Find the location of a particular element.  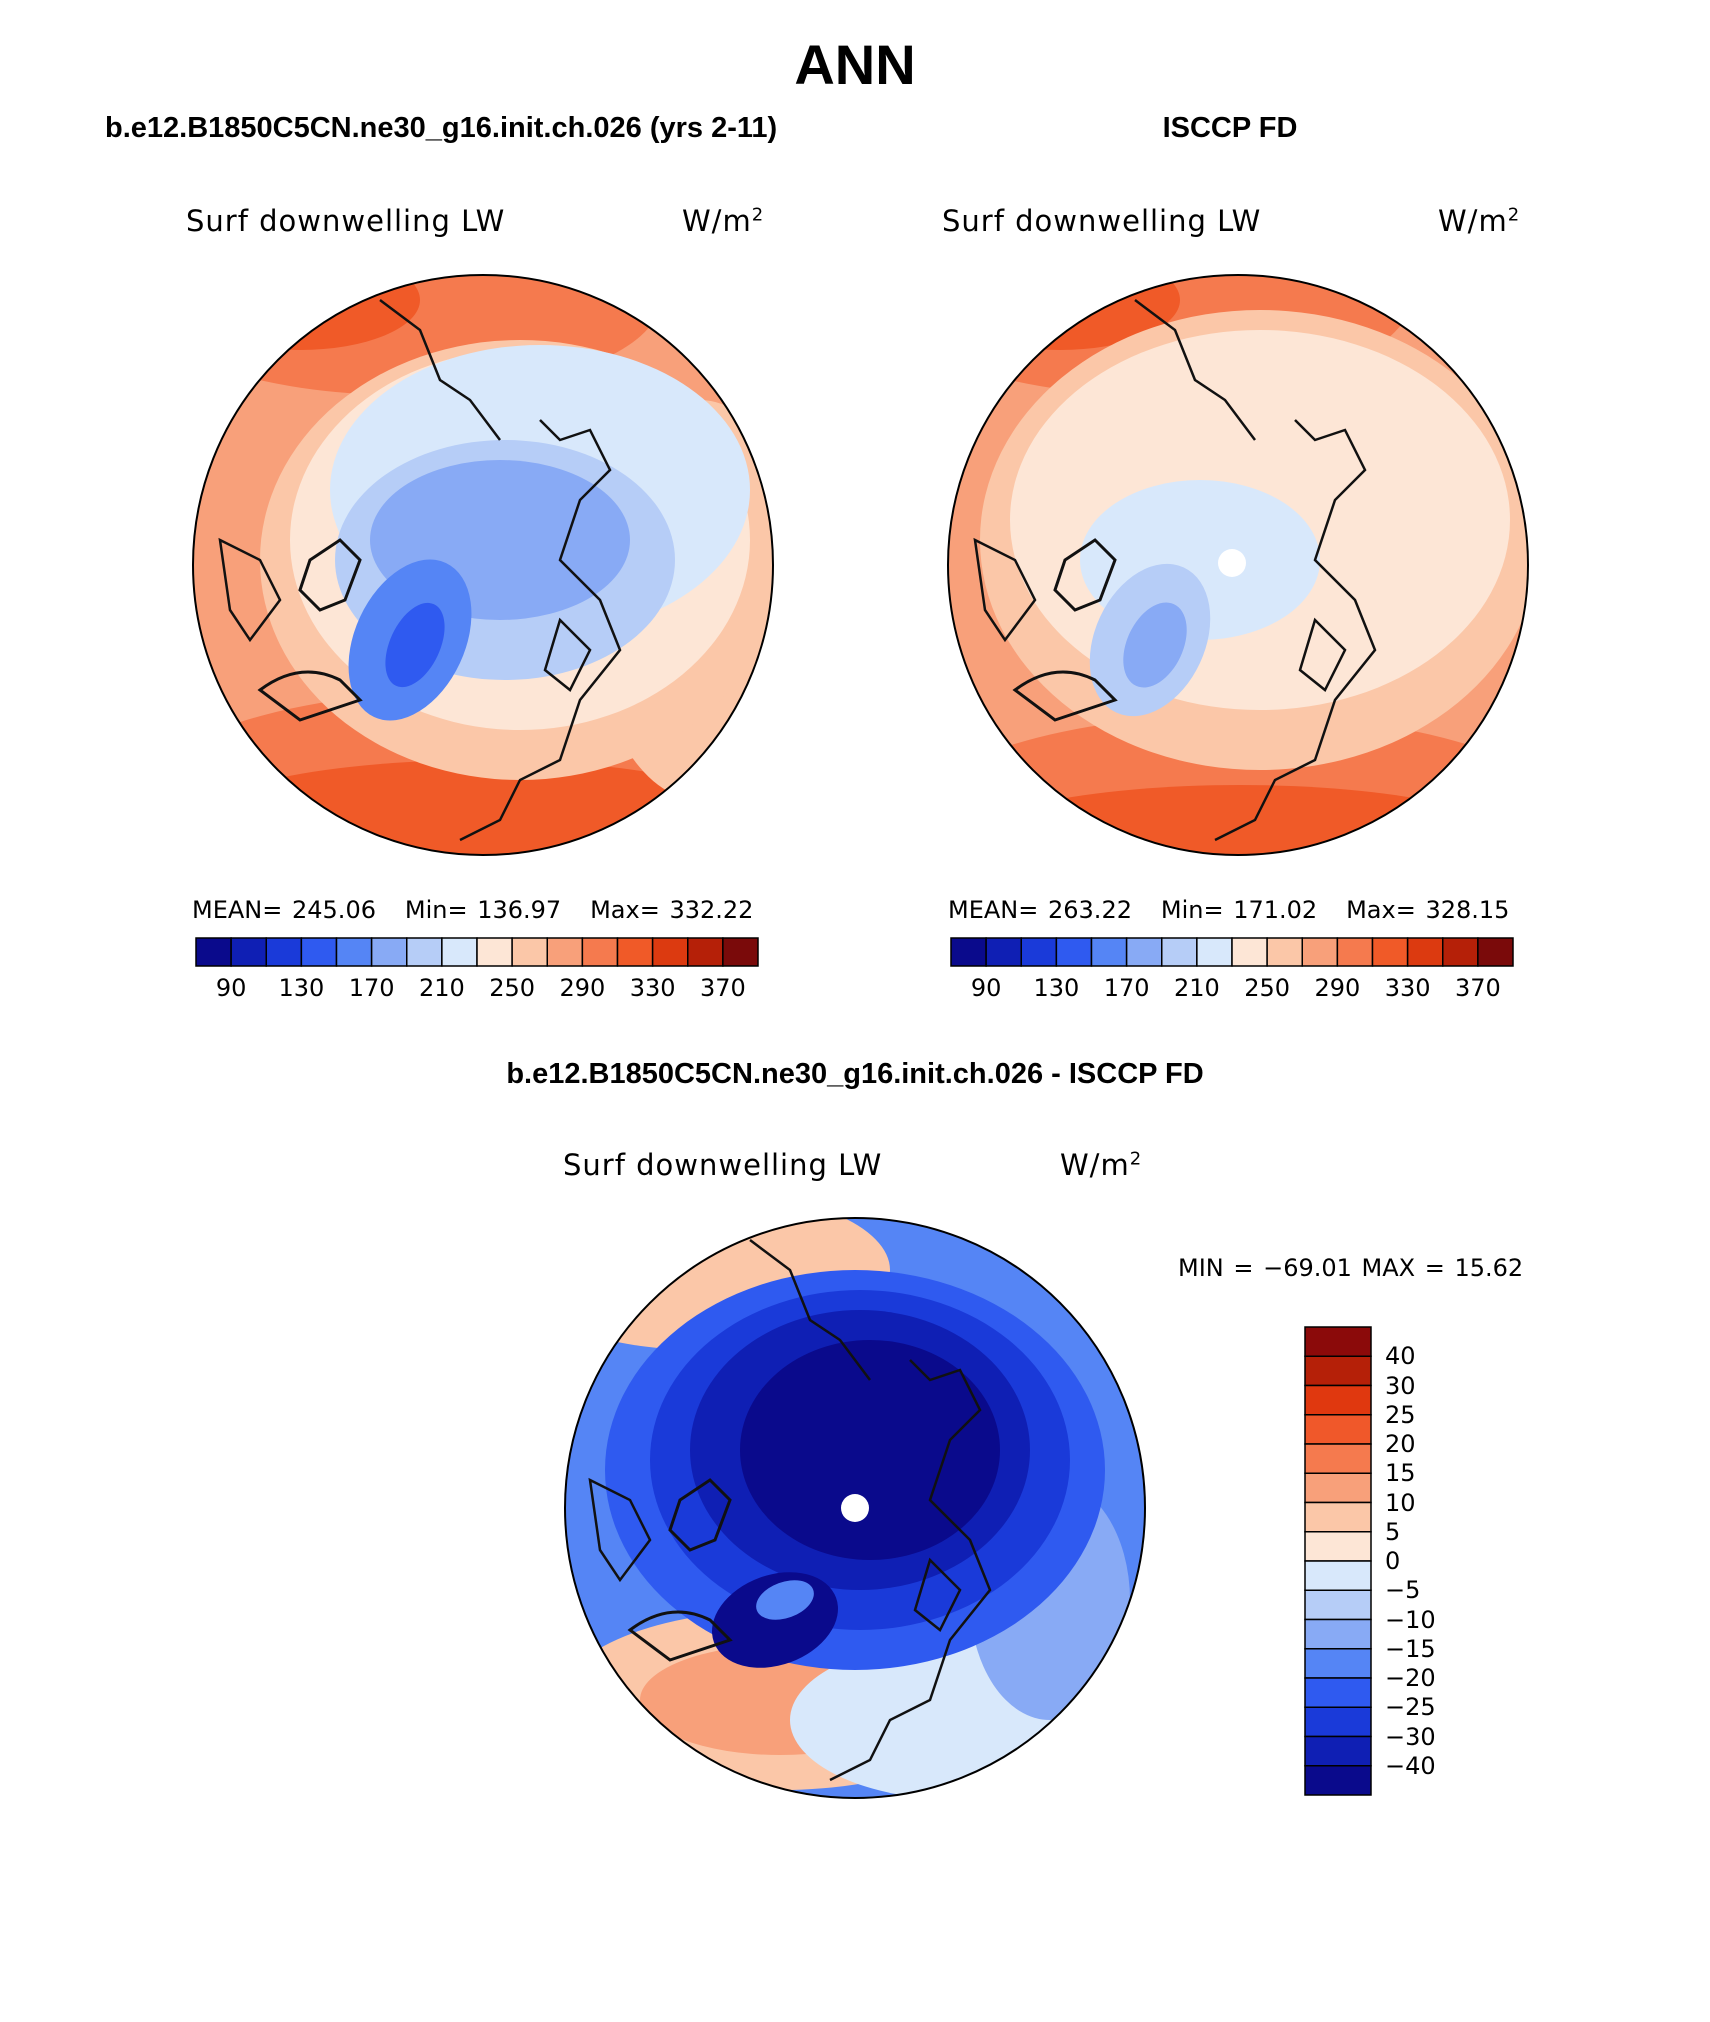

colorbar-tick-label: 15 is located at coordinates (1400, 1473).